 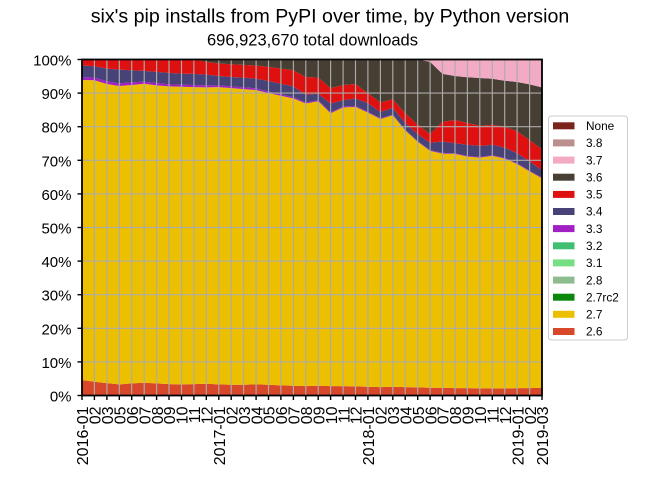 What do you see at coordinates (594, 160) in the screenshot?
I see `svg-text: 3.7` at bounding box center [594, 160].